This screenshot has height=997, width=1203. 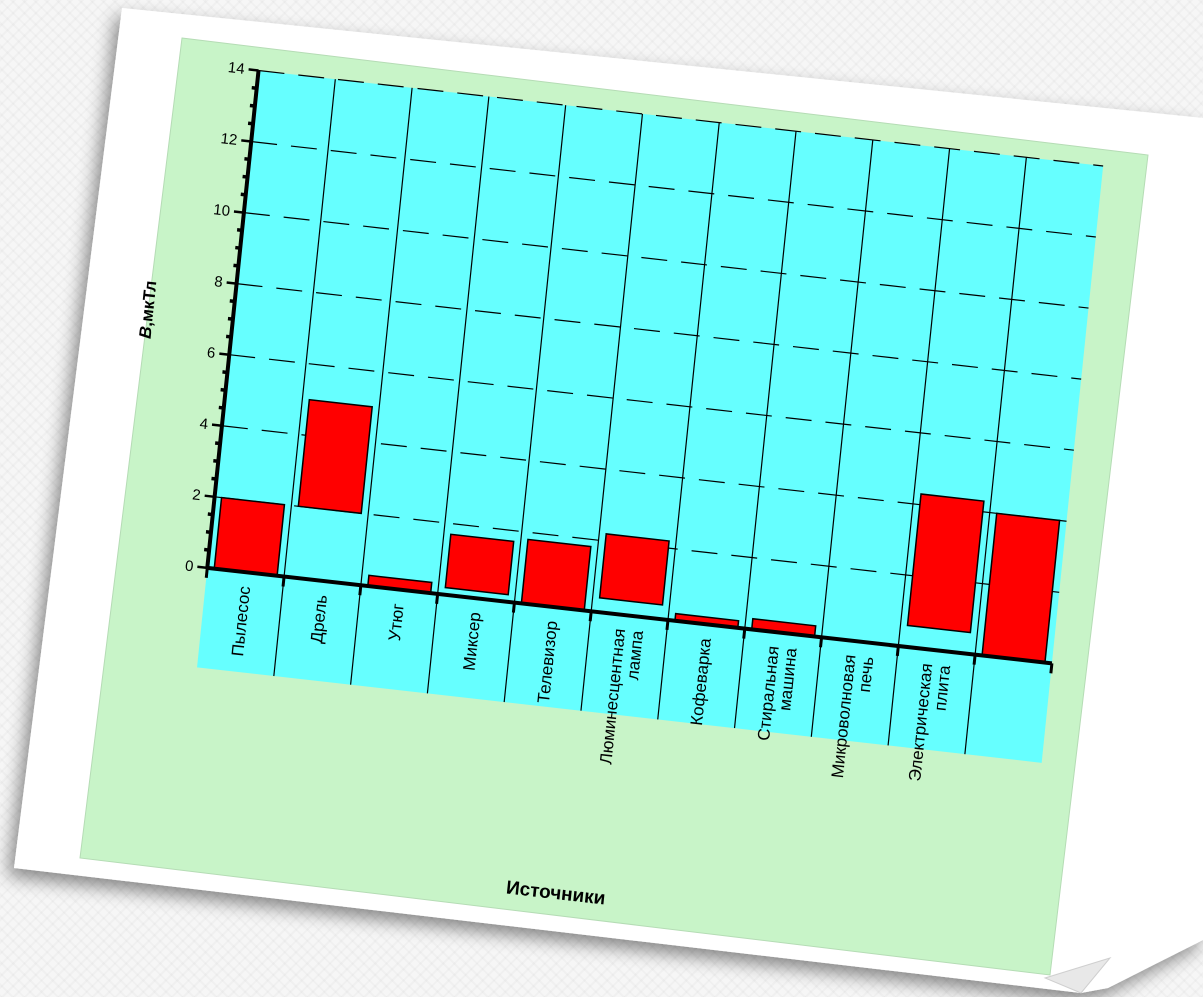 I want to click on y-tick-label: 2, so click(x=196, y=495).